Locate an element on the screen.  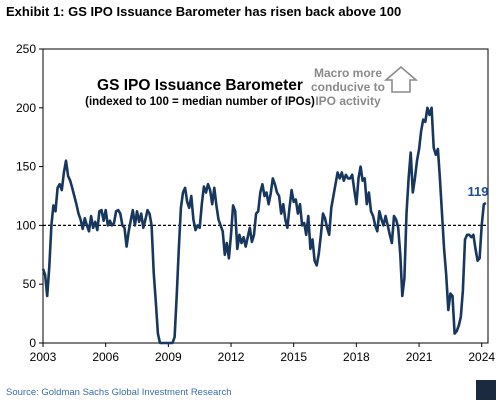
x-tick-label: 2015 is located at coordinates (293, 357).